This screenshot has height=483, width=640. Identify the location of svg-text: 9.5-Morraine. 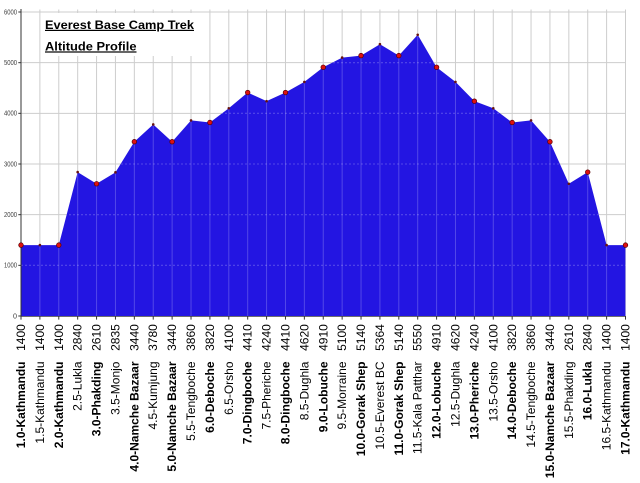
(342, 395).